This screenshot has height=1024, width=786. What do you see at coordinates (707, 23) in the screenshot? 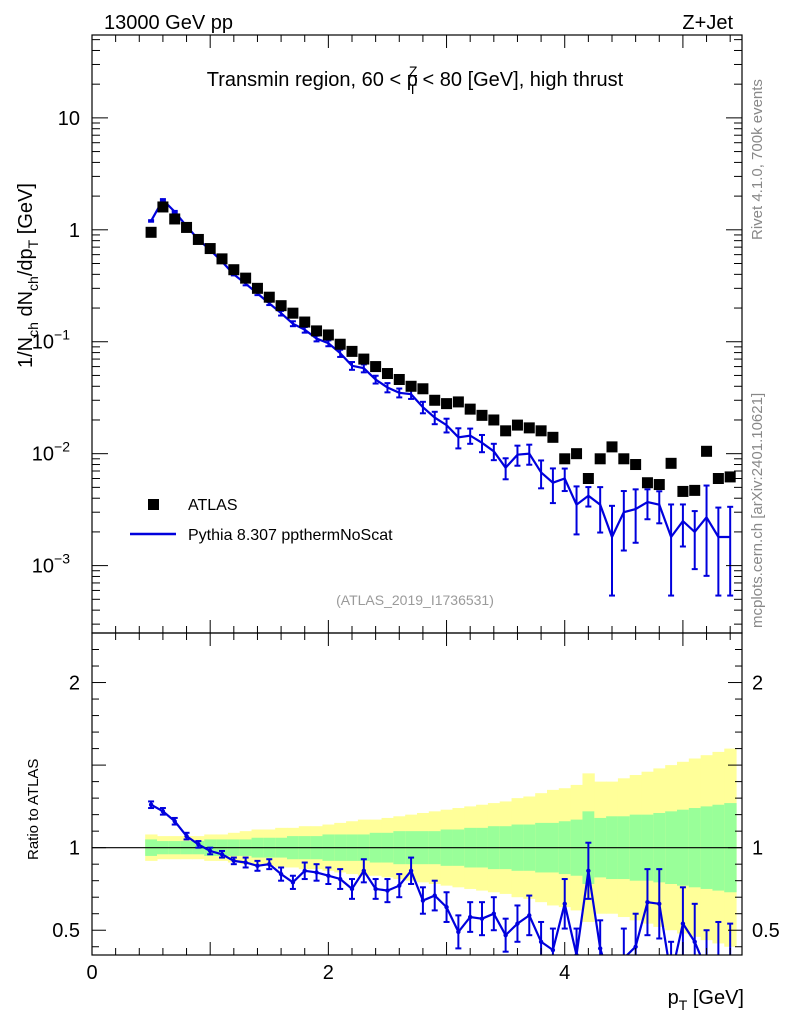
I see `process-label: Z+Jet` at bounding box center [707, 23].